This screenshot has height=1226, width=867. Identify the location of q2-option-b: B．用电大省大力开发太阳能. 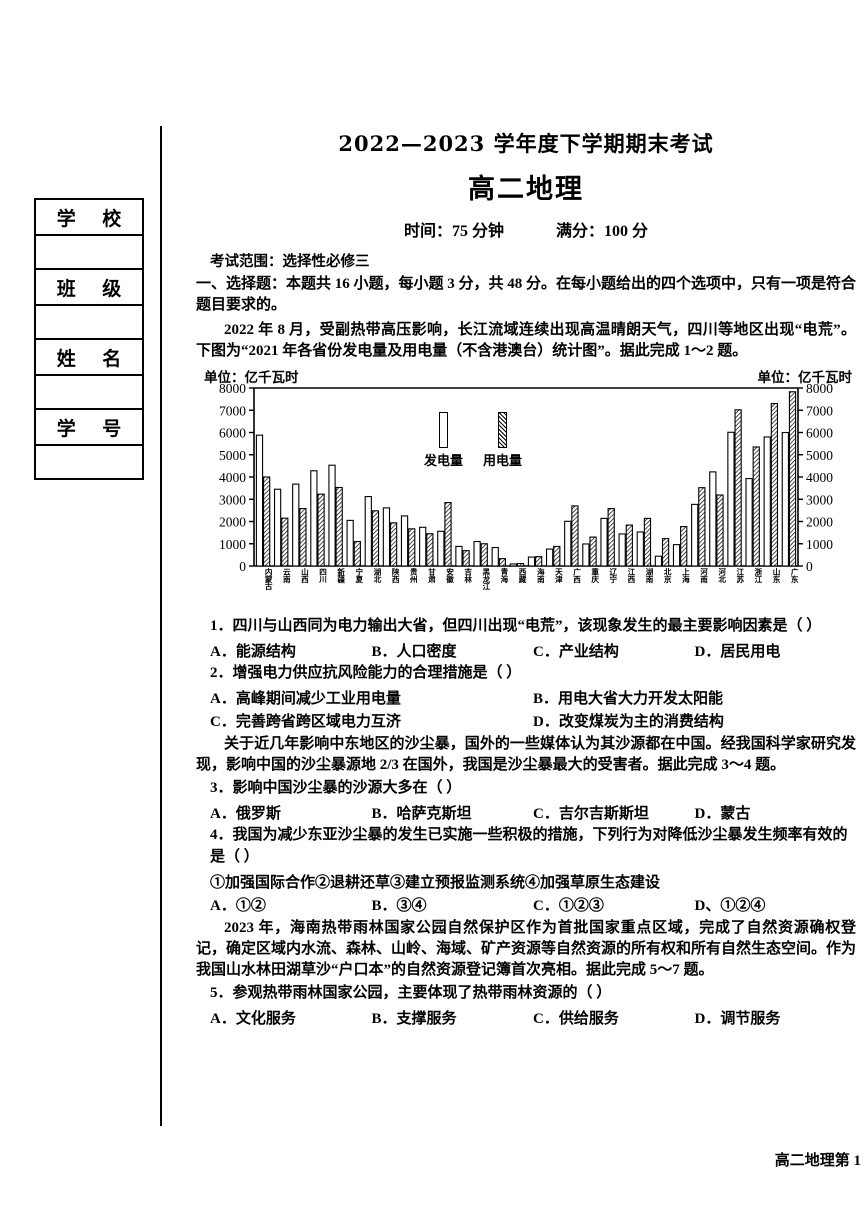
(628, 698).